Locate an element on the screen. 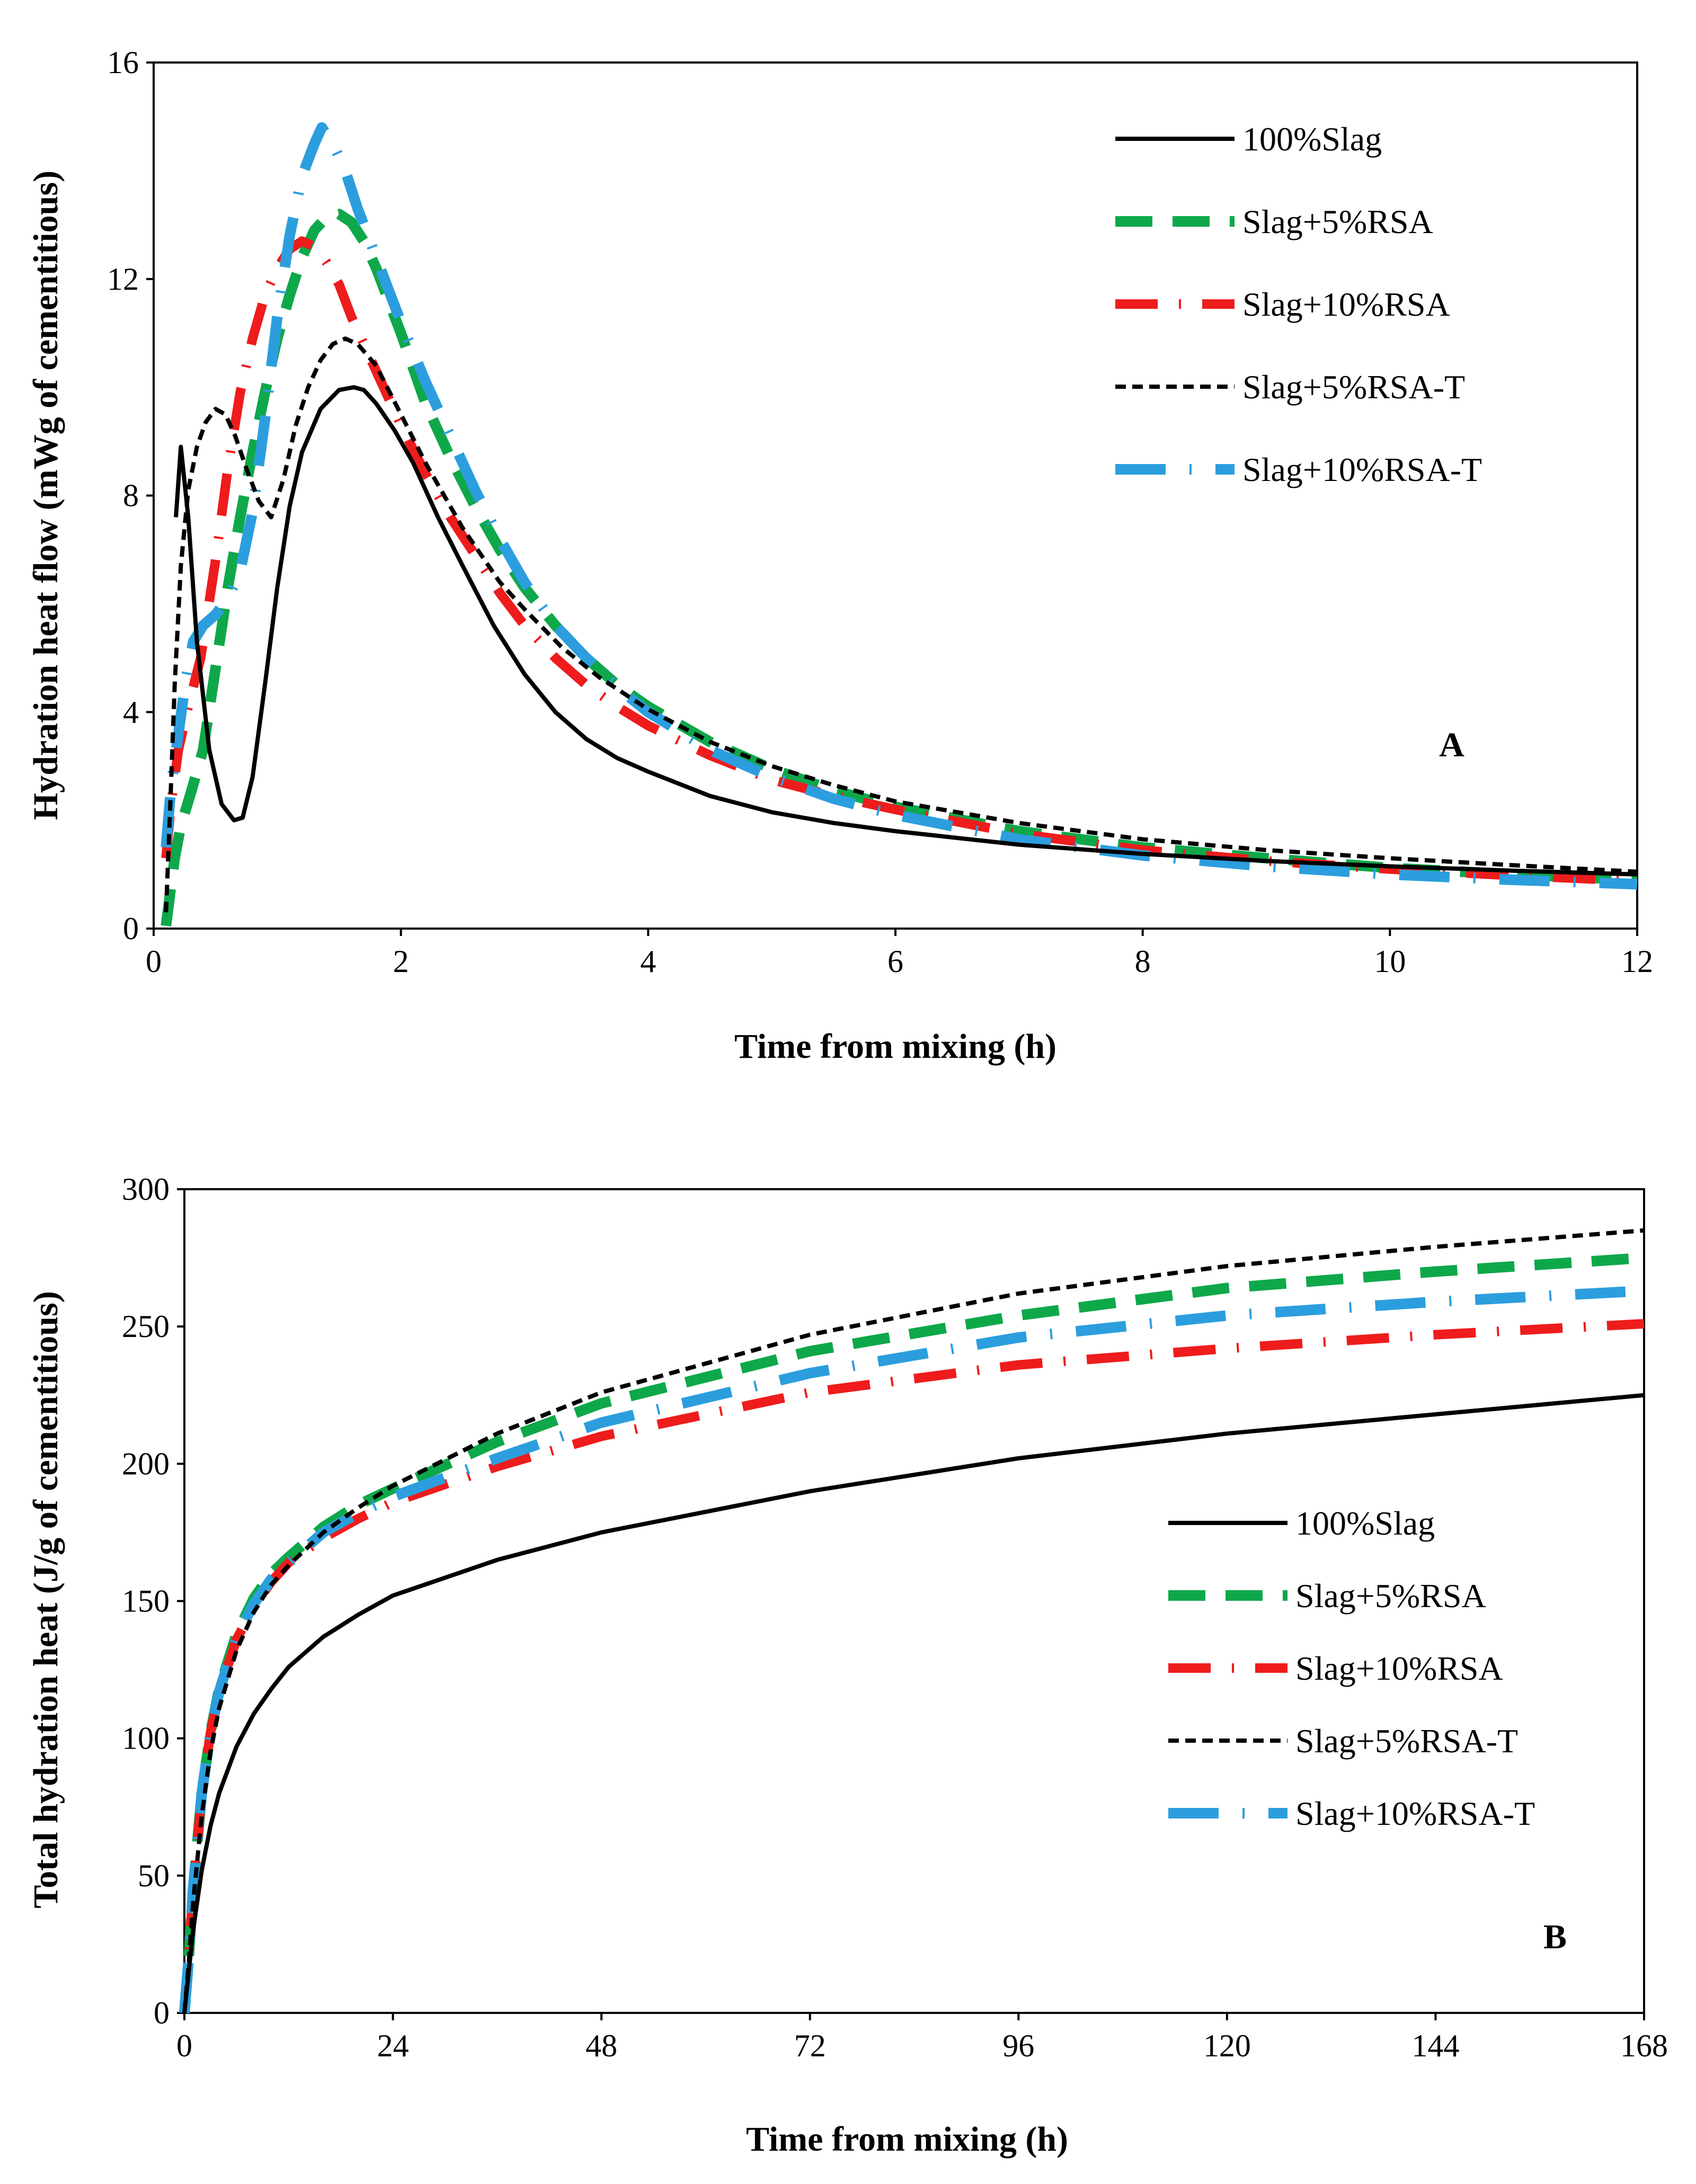 The width and height of the screenshot is (1696, 2184). chart-a-panel-label: A is located at coordinates (1451, 745).